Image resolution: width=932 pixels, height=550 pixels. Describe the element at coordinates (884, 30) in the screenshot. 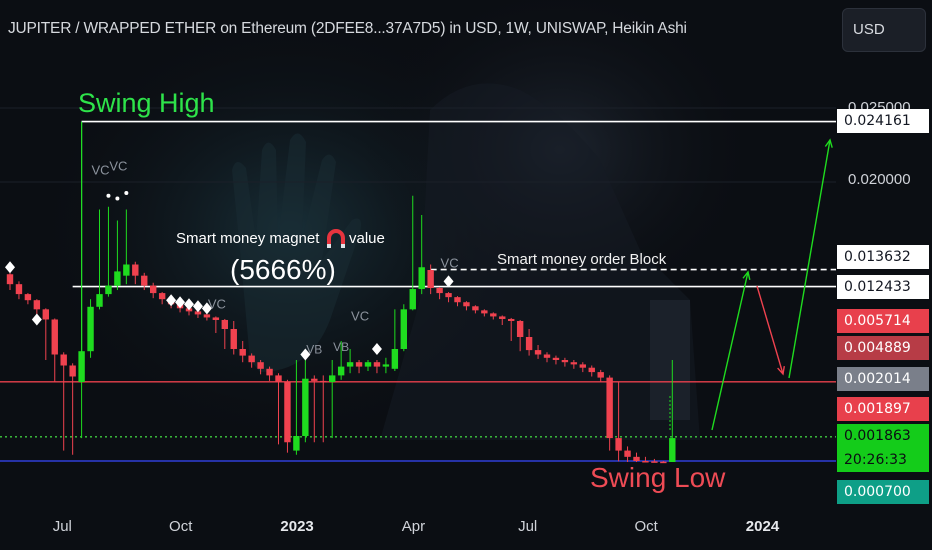

I see `currency-button: USD` at that location.